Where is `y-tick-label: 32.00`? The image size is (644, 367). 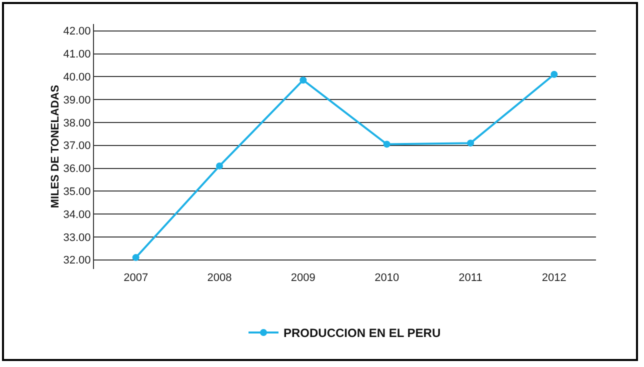
y-tick-label: 32.00 is located at coordinates (77, 260).